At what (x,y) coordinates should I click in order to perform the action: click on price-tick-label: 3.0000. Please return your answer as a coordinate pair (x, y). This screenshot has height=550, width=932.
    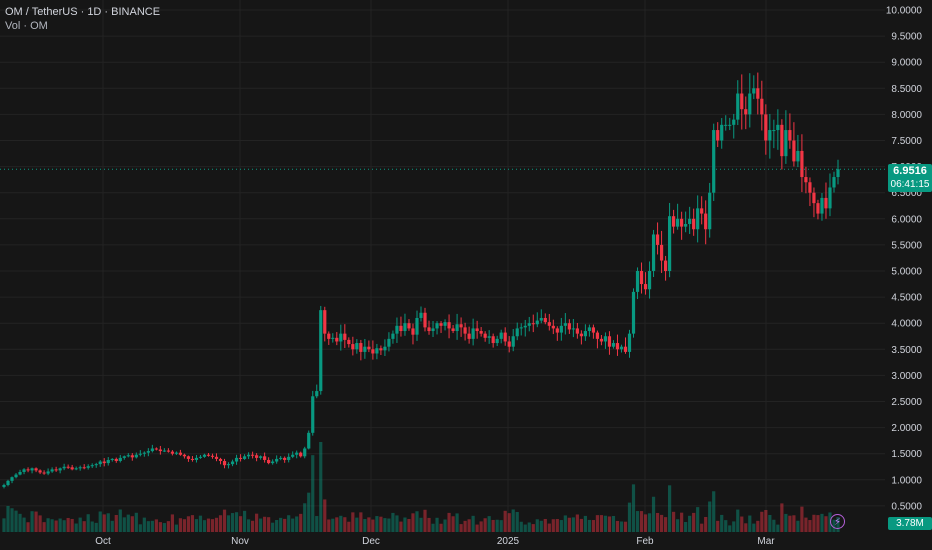
    Looking at the image, I should click on (906, 376).